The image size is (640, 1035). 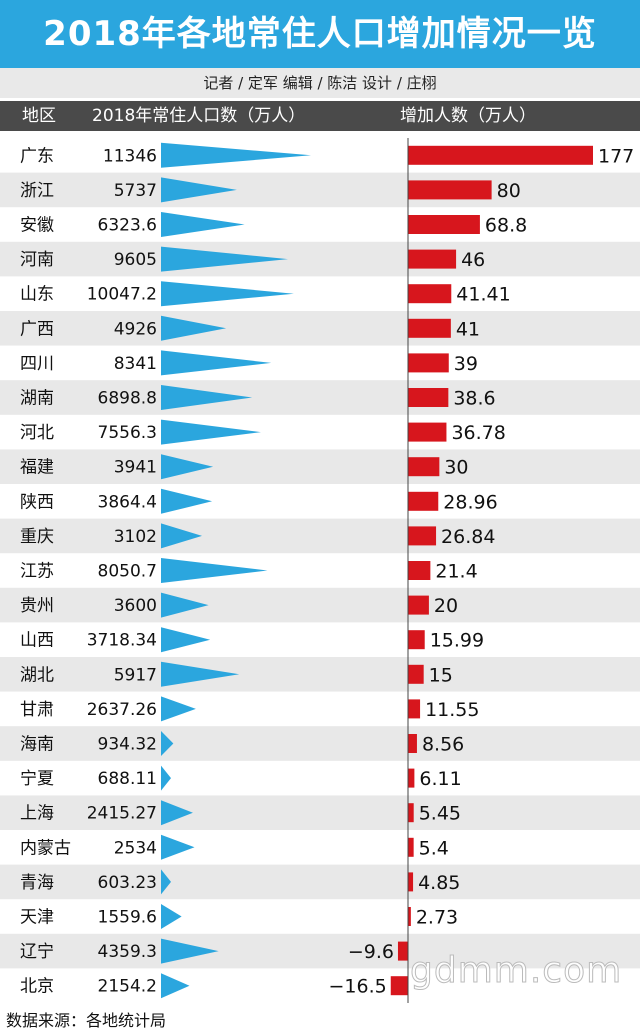 I want to click on region-label: 贵州, so click(x=37, y=606).